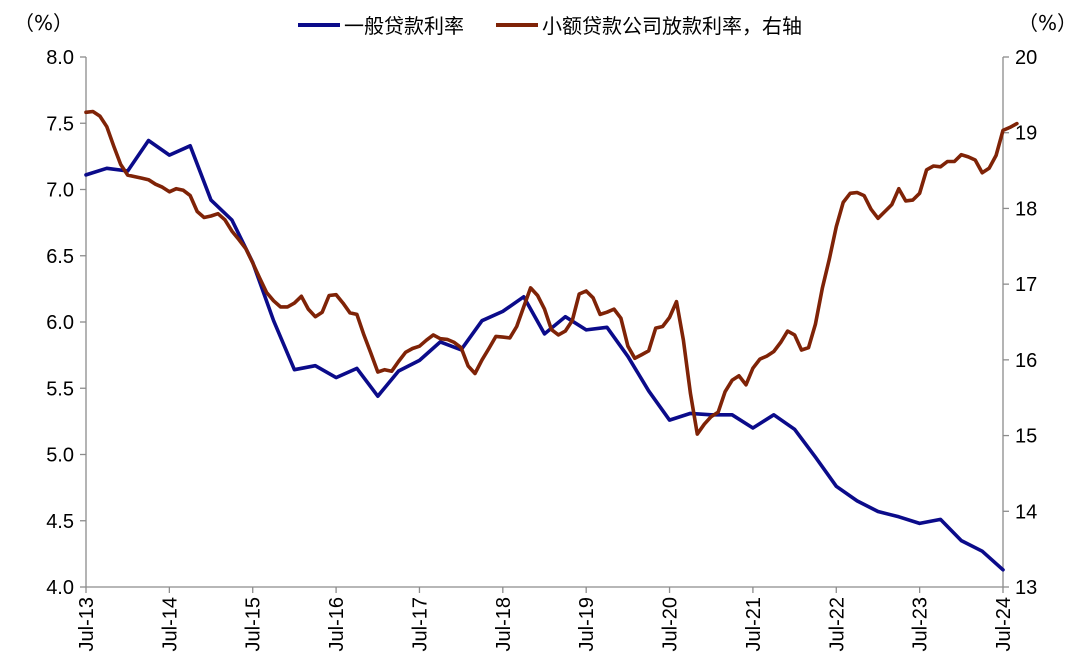 Image resolution: width=1080 pixels, height=663 pixels. Describe the element at coordinates (60, 58) in the screenshot. I see `left-tick-label: 8.0` at that location.